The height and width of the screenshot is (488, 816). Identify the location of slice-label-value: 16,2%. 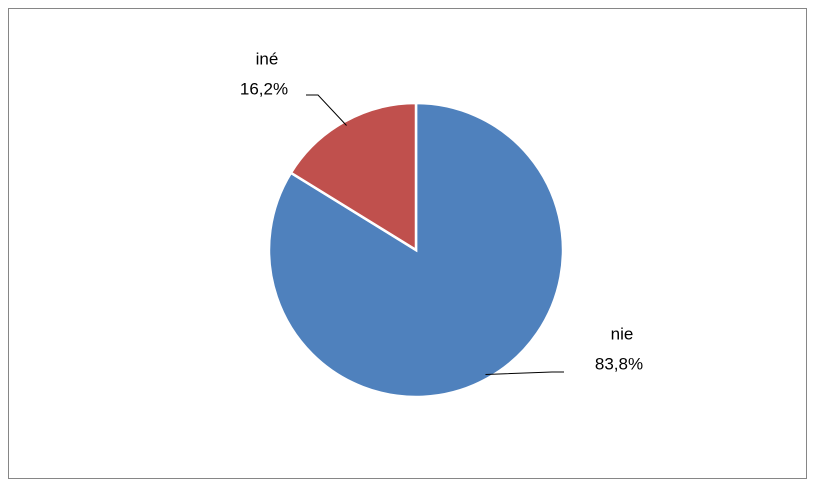
(264, 88).